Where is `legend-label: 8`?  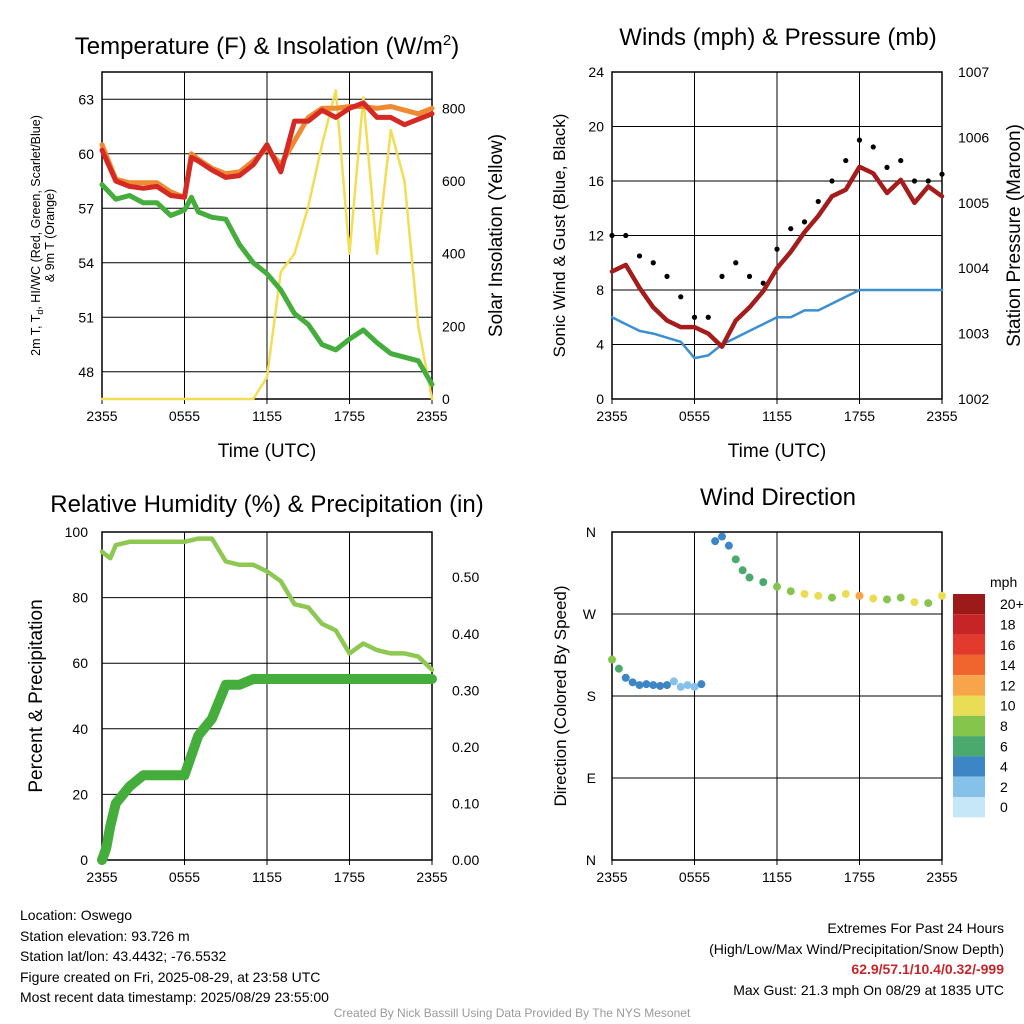
legend-label: 8 is located at coordinates (1004, 726).